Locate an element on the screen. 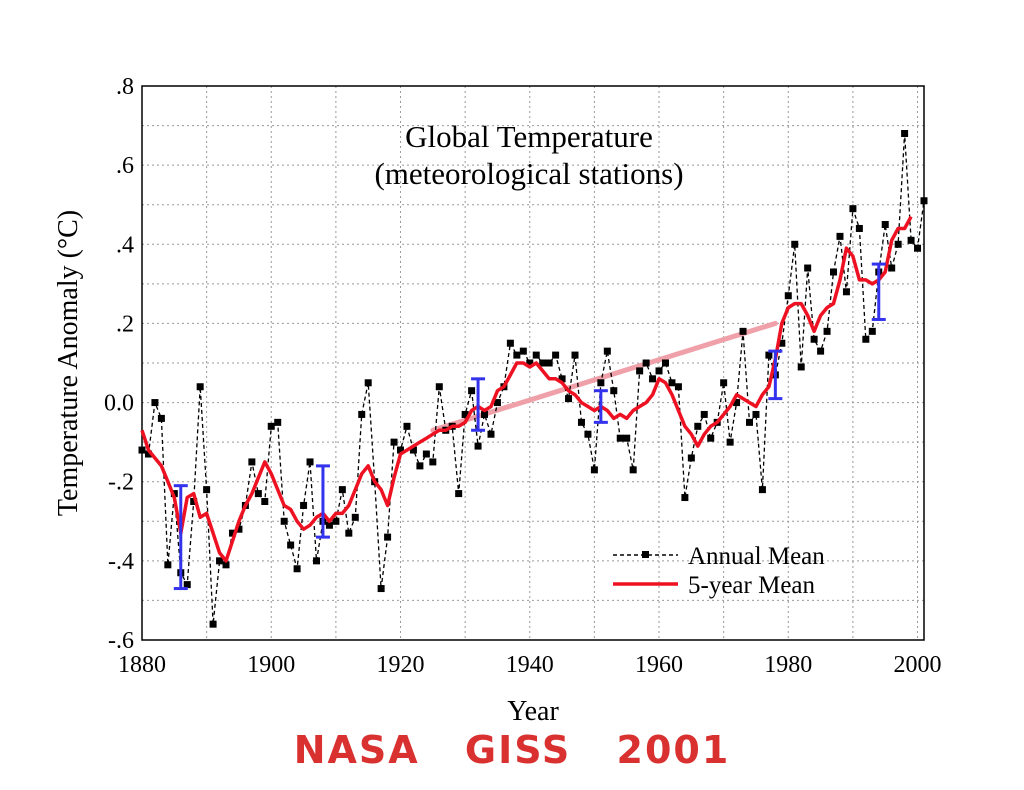 The height and width of the screenshot is (790, 1024). x-tick-label: 2000 is located at coordinates (918, 665).